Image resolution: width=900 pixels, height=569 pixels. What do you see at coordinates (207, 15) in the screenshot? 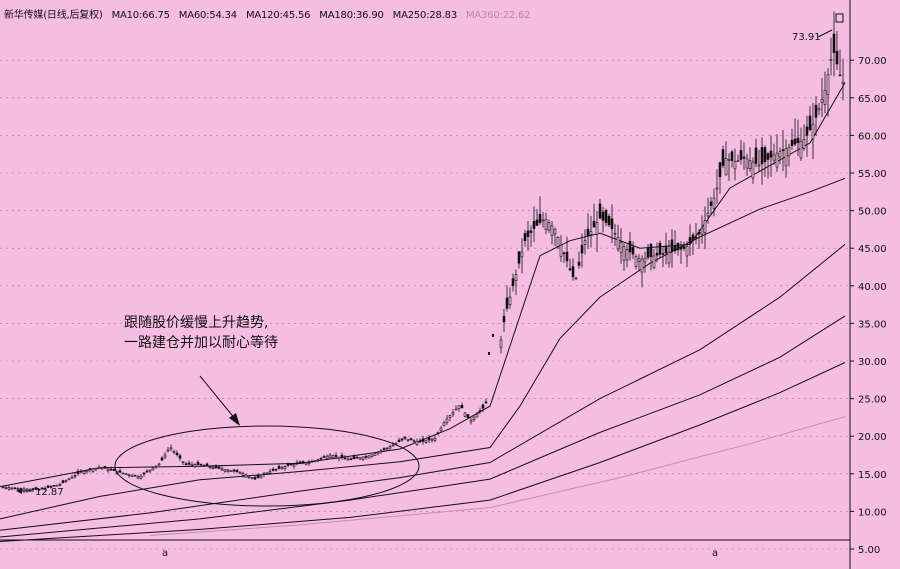
I see `ma60-label: MA60:54.34` at bounding box center [207, 15].